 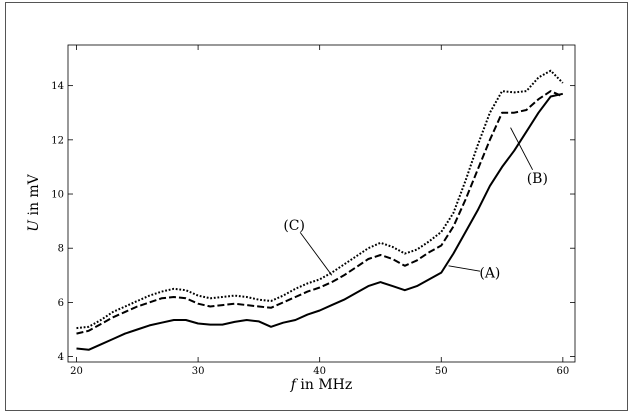 I want to click on y-tick-label: 4, so click(x=61, y=357).